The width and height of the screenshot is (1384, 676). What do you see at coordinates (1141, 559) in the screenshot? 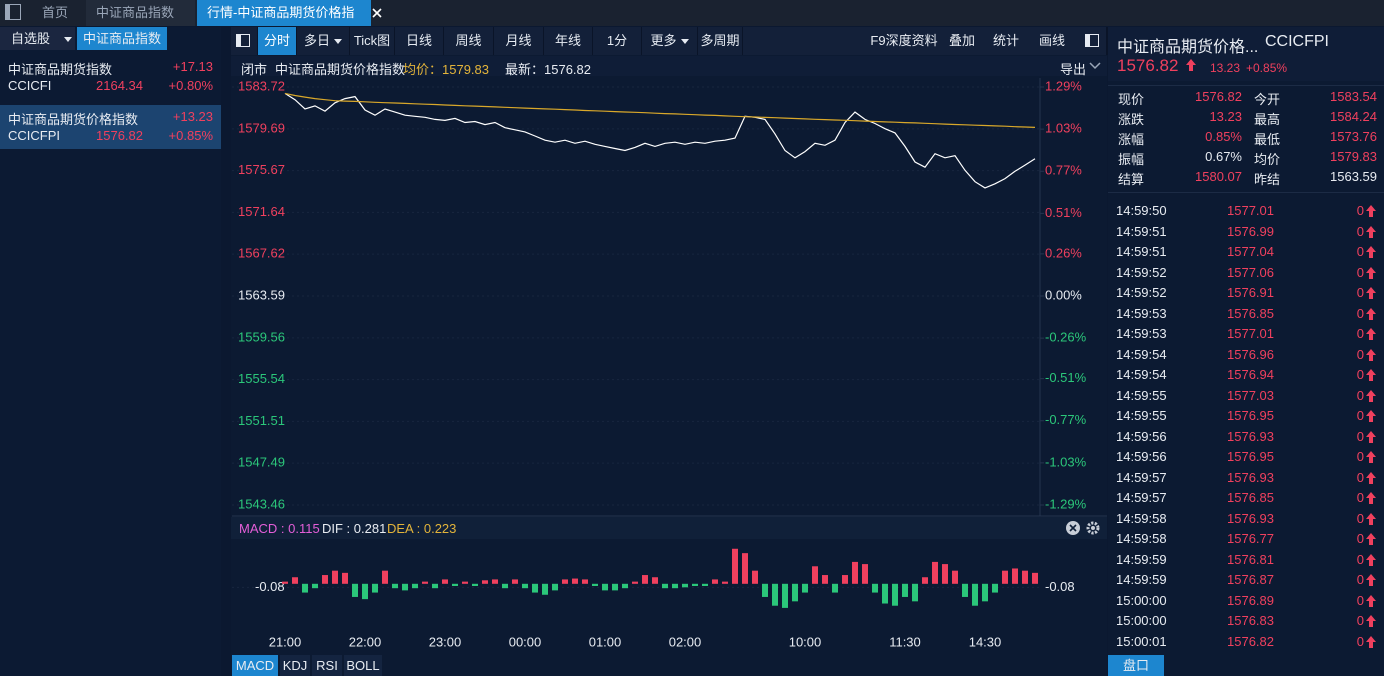
I see `tick-time: 14:59:59` at bounding box center [1141, 559].